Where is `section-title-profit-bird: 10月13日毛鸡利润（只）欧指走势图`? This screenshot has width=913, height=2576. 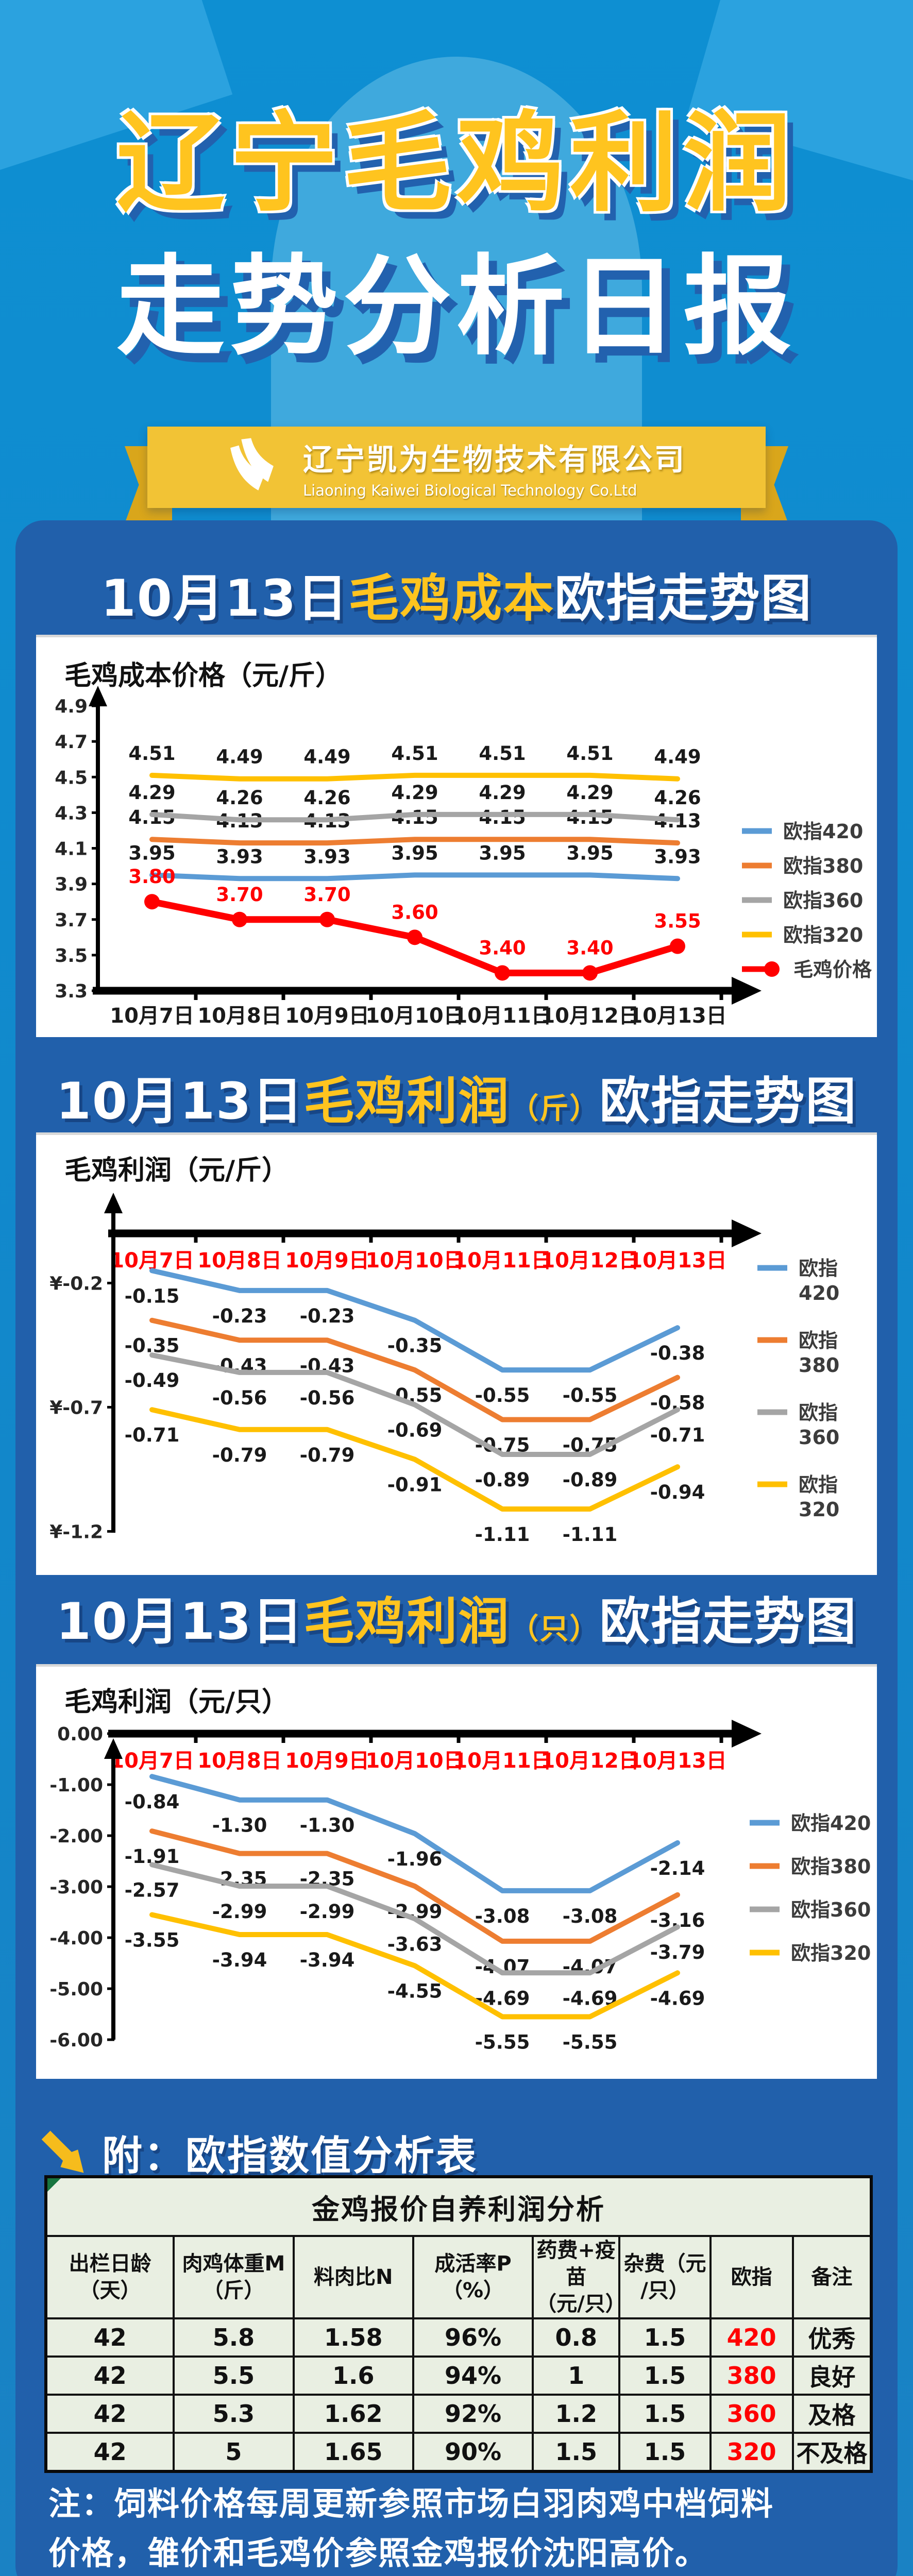
section-title-profit-bird: 10月13日毛鸡利润（只）欧指走势图 is located at coordinates (457, 1617).